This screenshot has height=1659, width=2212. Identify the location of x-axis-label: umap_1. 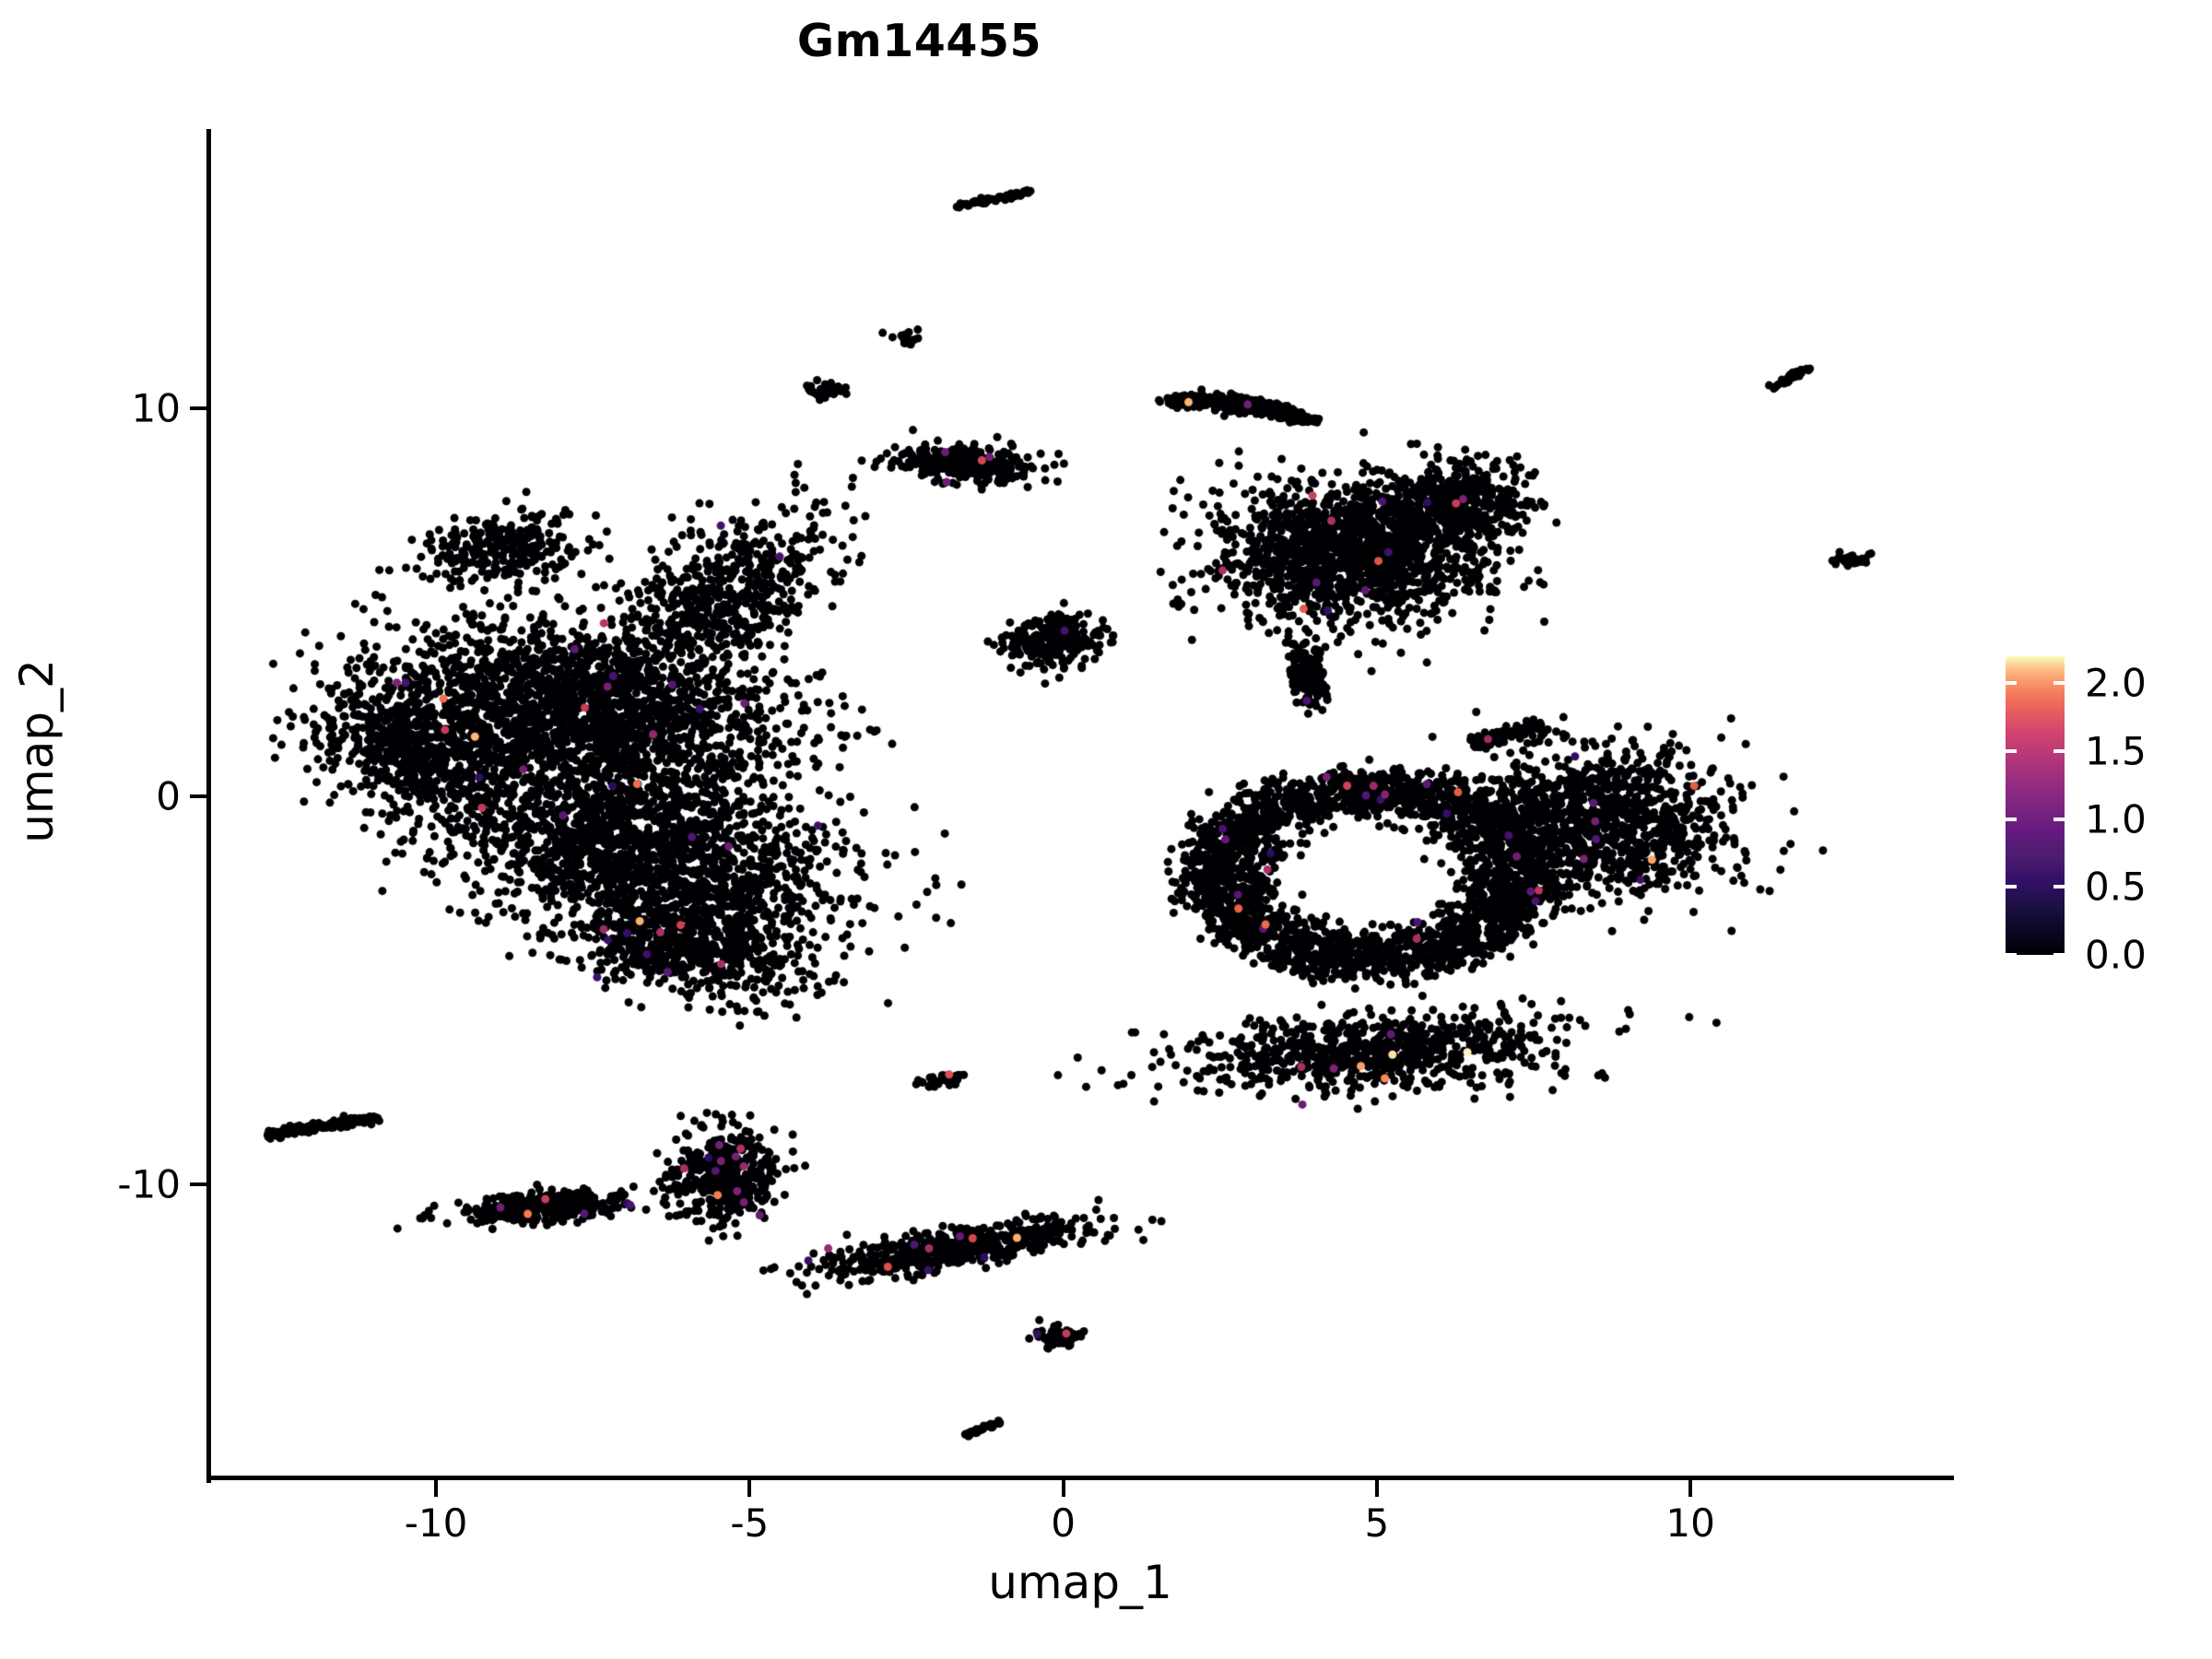
(1080, 1582).